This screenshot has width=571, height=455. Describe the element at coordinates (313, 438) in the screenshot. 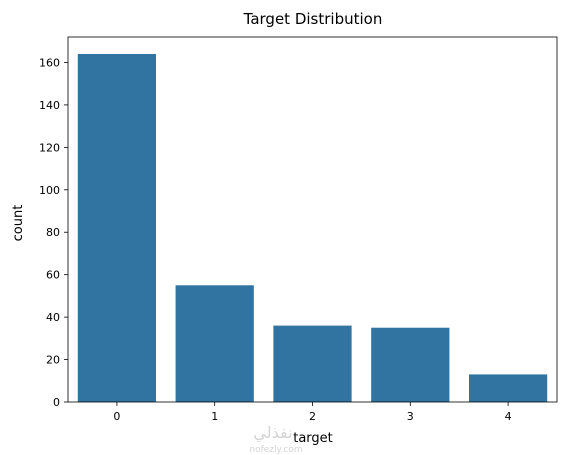

I see `x-axis-label: target` at that location.